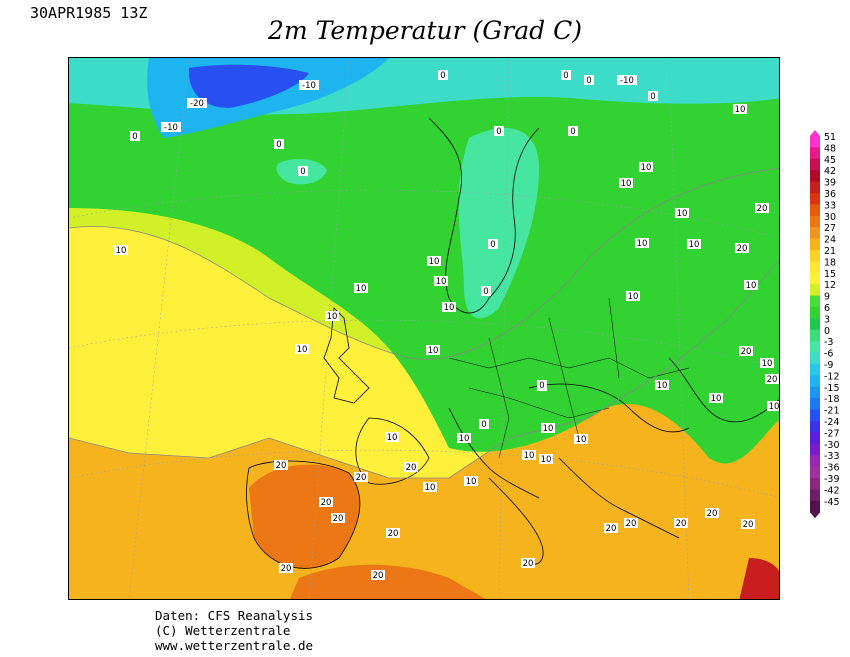  I want to click on legend-tick-label: 33, so click(830, 205).